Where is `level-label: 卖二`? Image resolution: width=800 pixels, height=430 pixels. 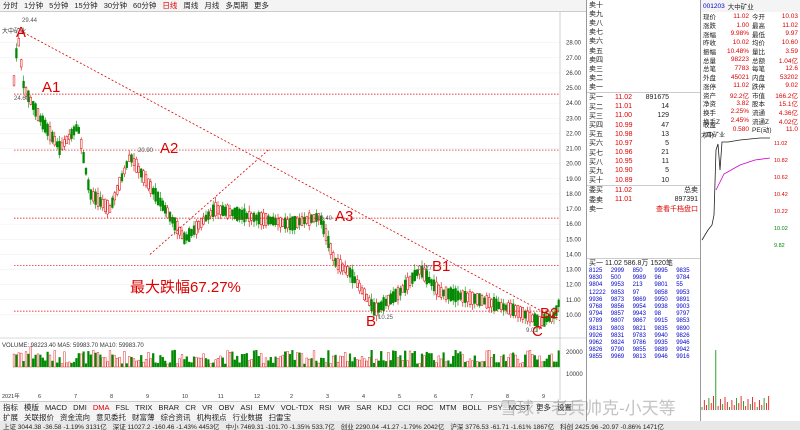
level-label: 卖二 is located at coordinates (596, 79).